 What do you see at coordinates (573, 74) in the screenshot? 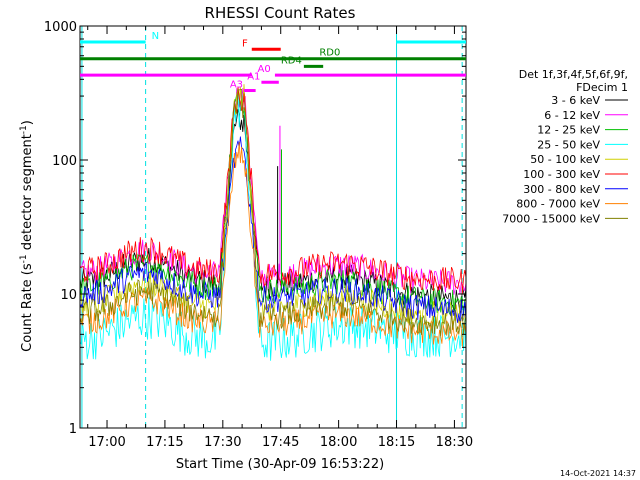
I see `legend-header-1: Det 1f,3f,4f,5f,6f,9f,` at bounding box center [573, 74].